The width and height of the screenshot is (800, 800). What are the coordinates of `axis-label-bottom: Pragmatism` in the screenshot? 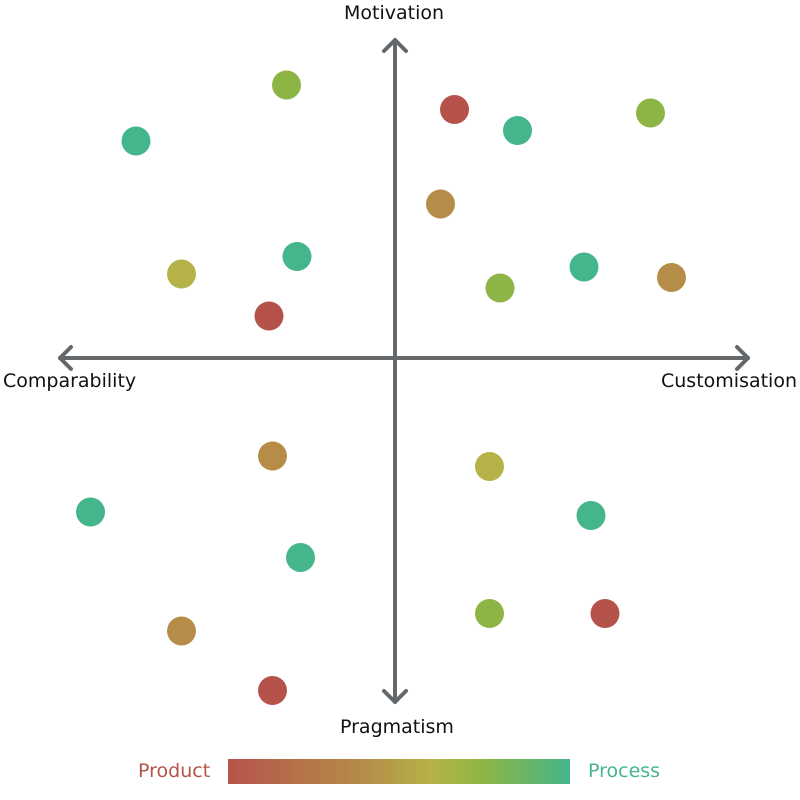 It's located at (397, 727).